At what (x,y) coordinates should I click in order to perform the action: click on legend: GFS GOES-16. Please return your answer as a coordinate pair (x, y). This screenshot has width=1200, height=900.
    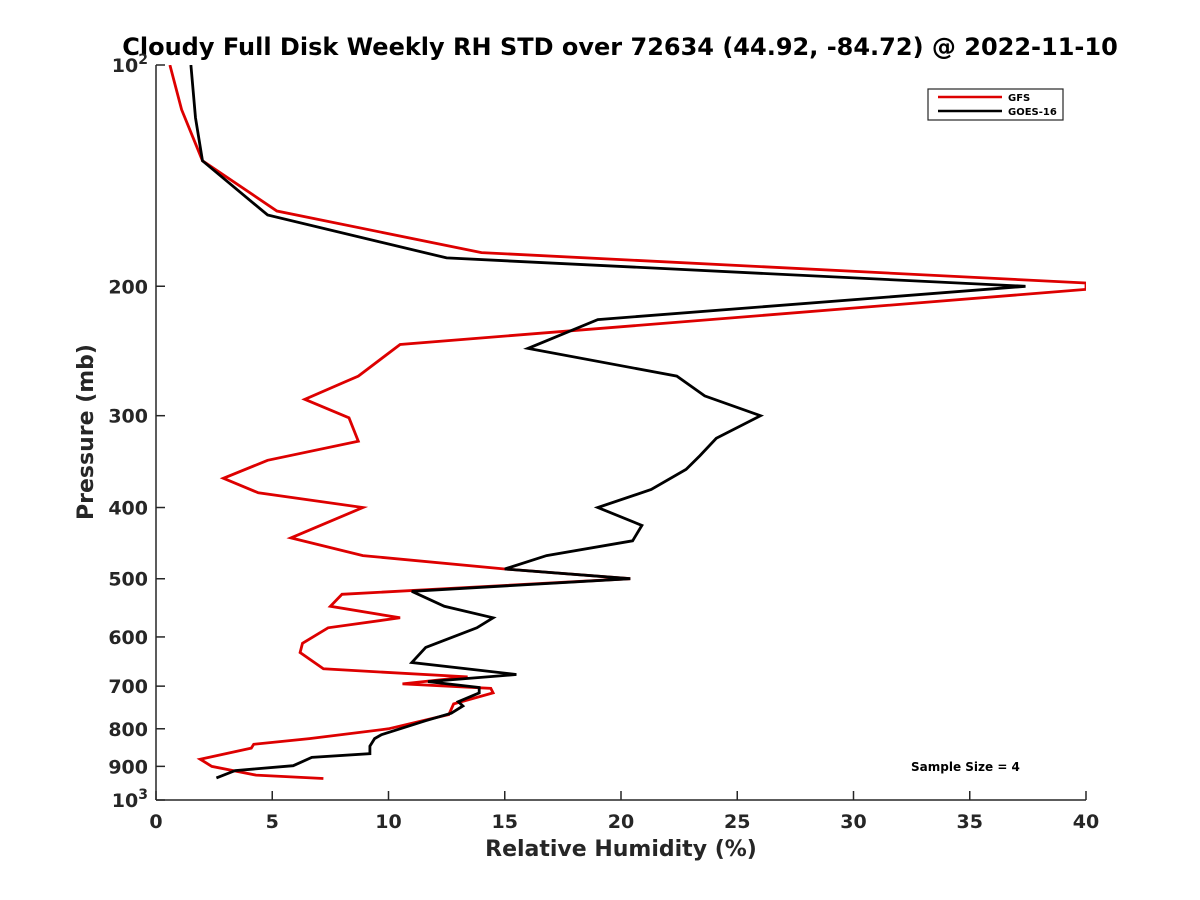
    Looking at the image, I should click on (995, 104).